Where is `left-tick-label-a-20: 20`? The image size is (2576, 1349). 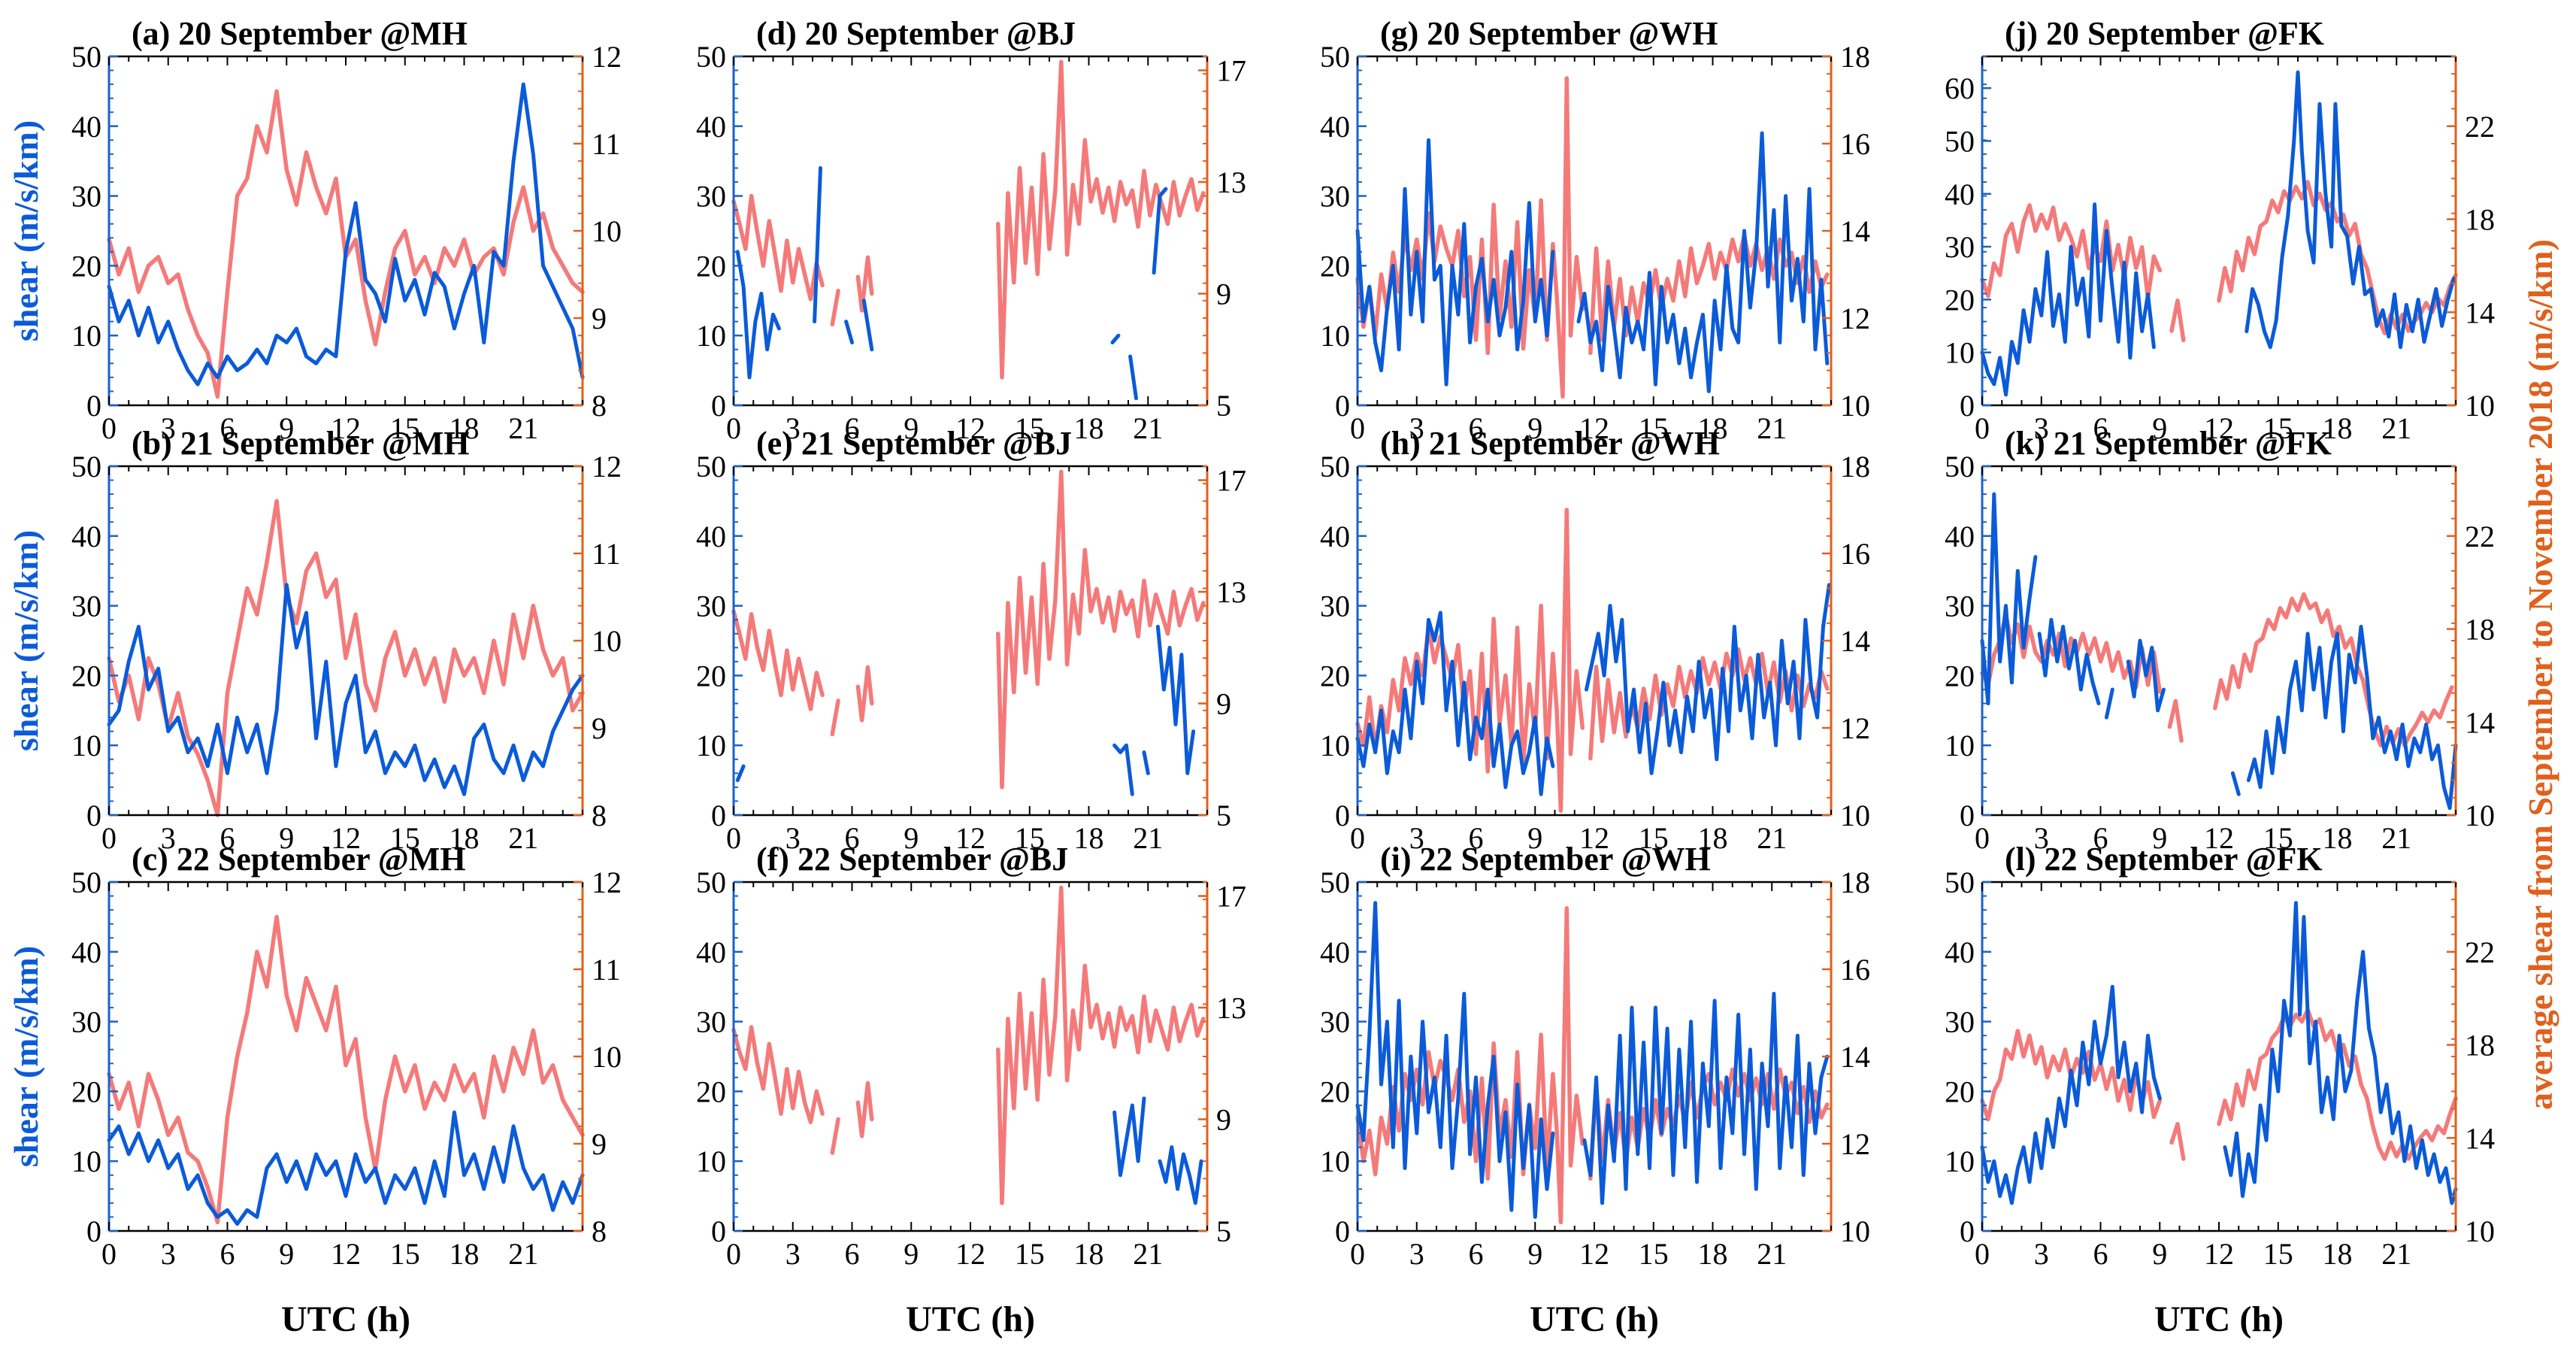
left-tick-label-a-20: 20 is located at coordinates (86, 266).